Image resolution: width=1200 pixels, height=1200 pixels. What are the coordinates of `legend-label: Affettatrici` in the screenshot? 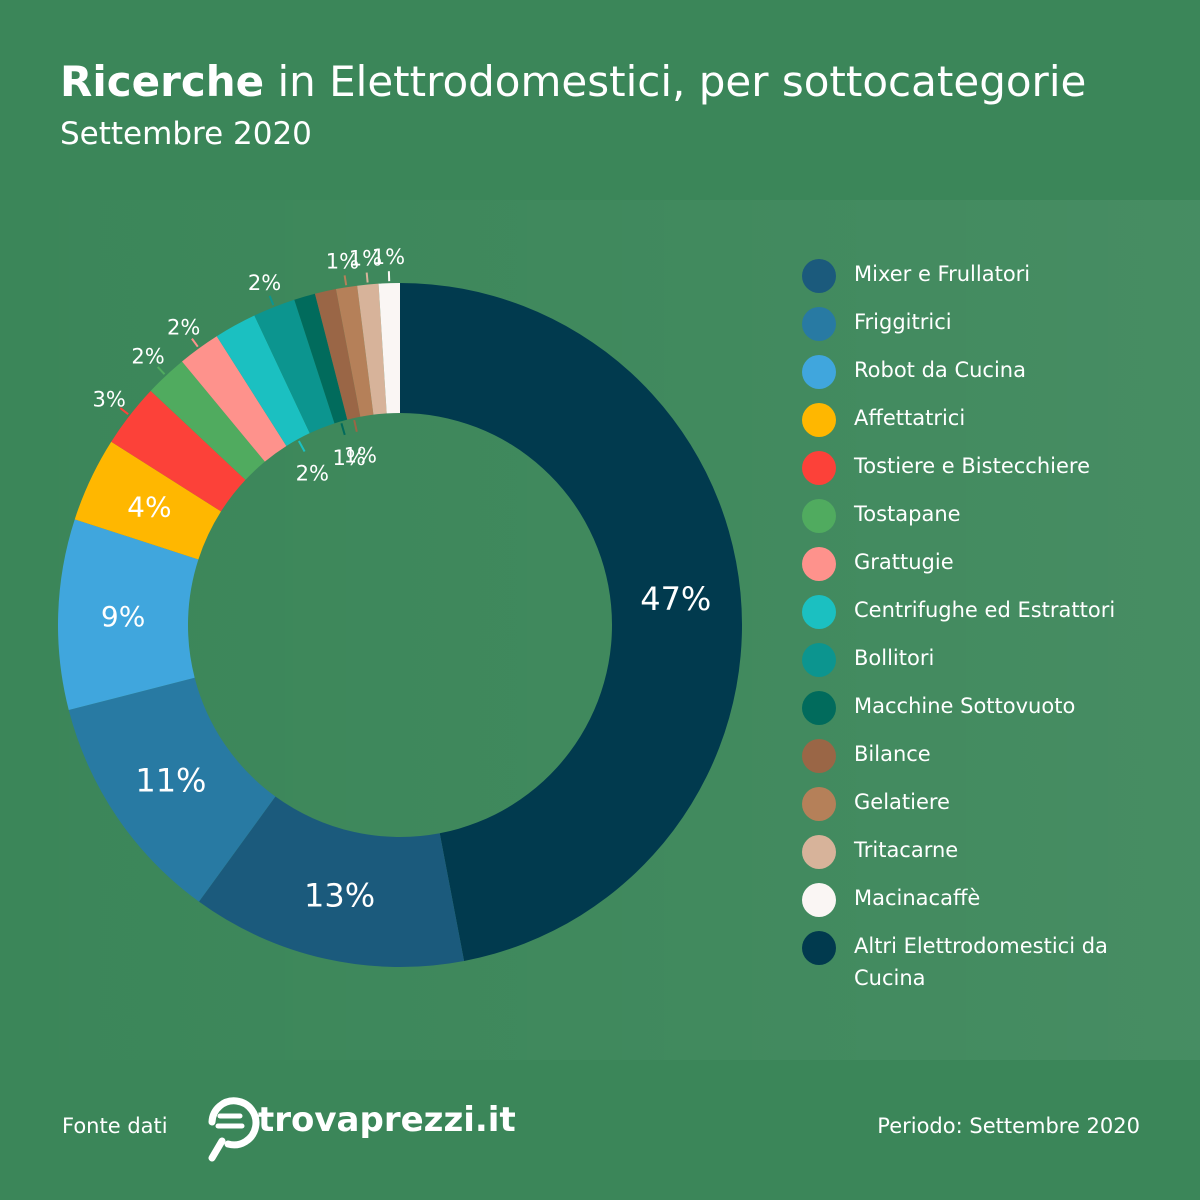 It's located at (910, 418).